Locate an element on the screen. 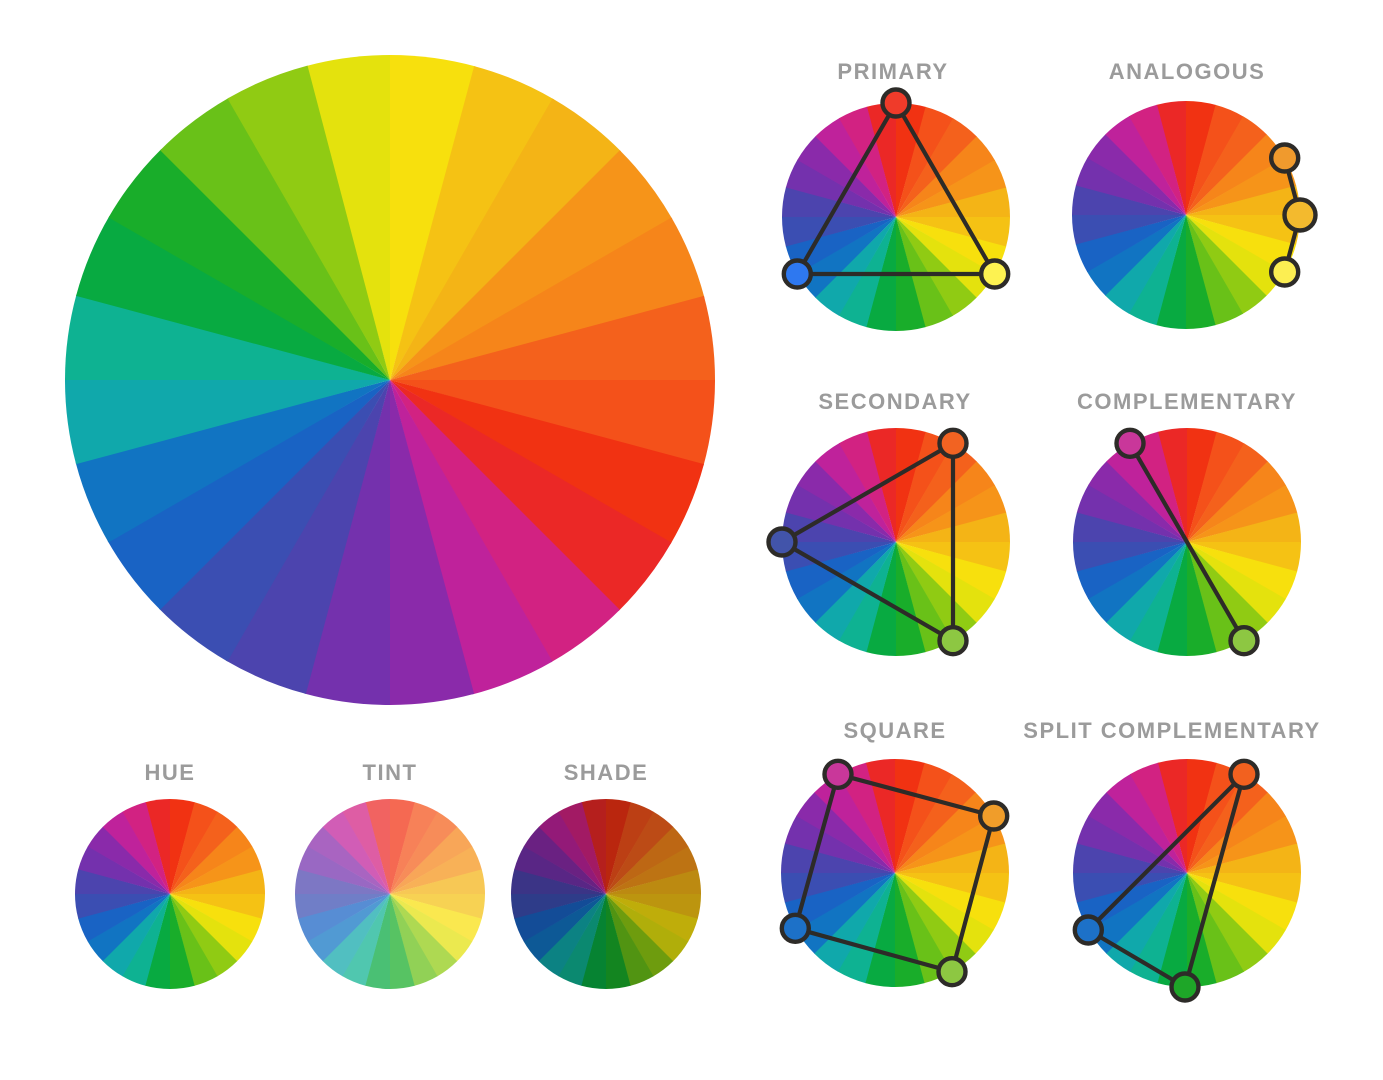  hue-wheel is located at coordinates (170, 894).